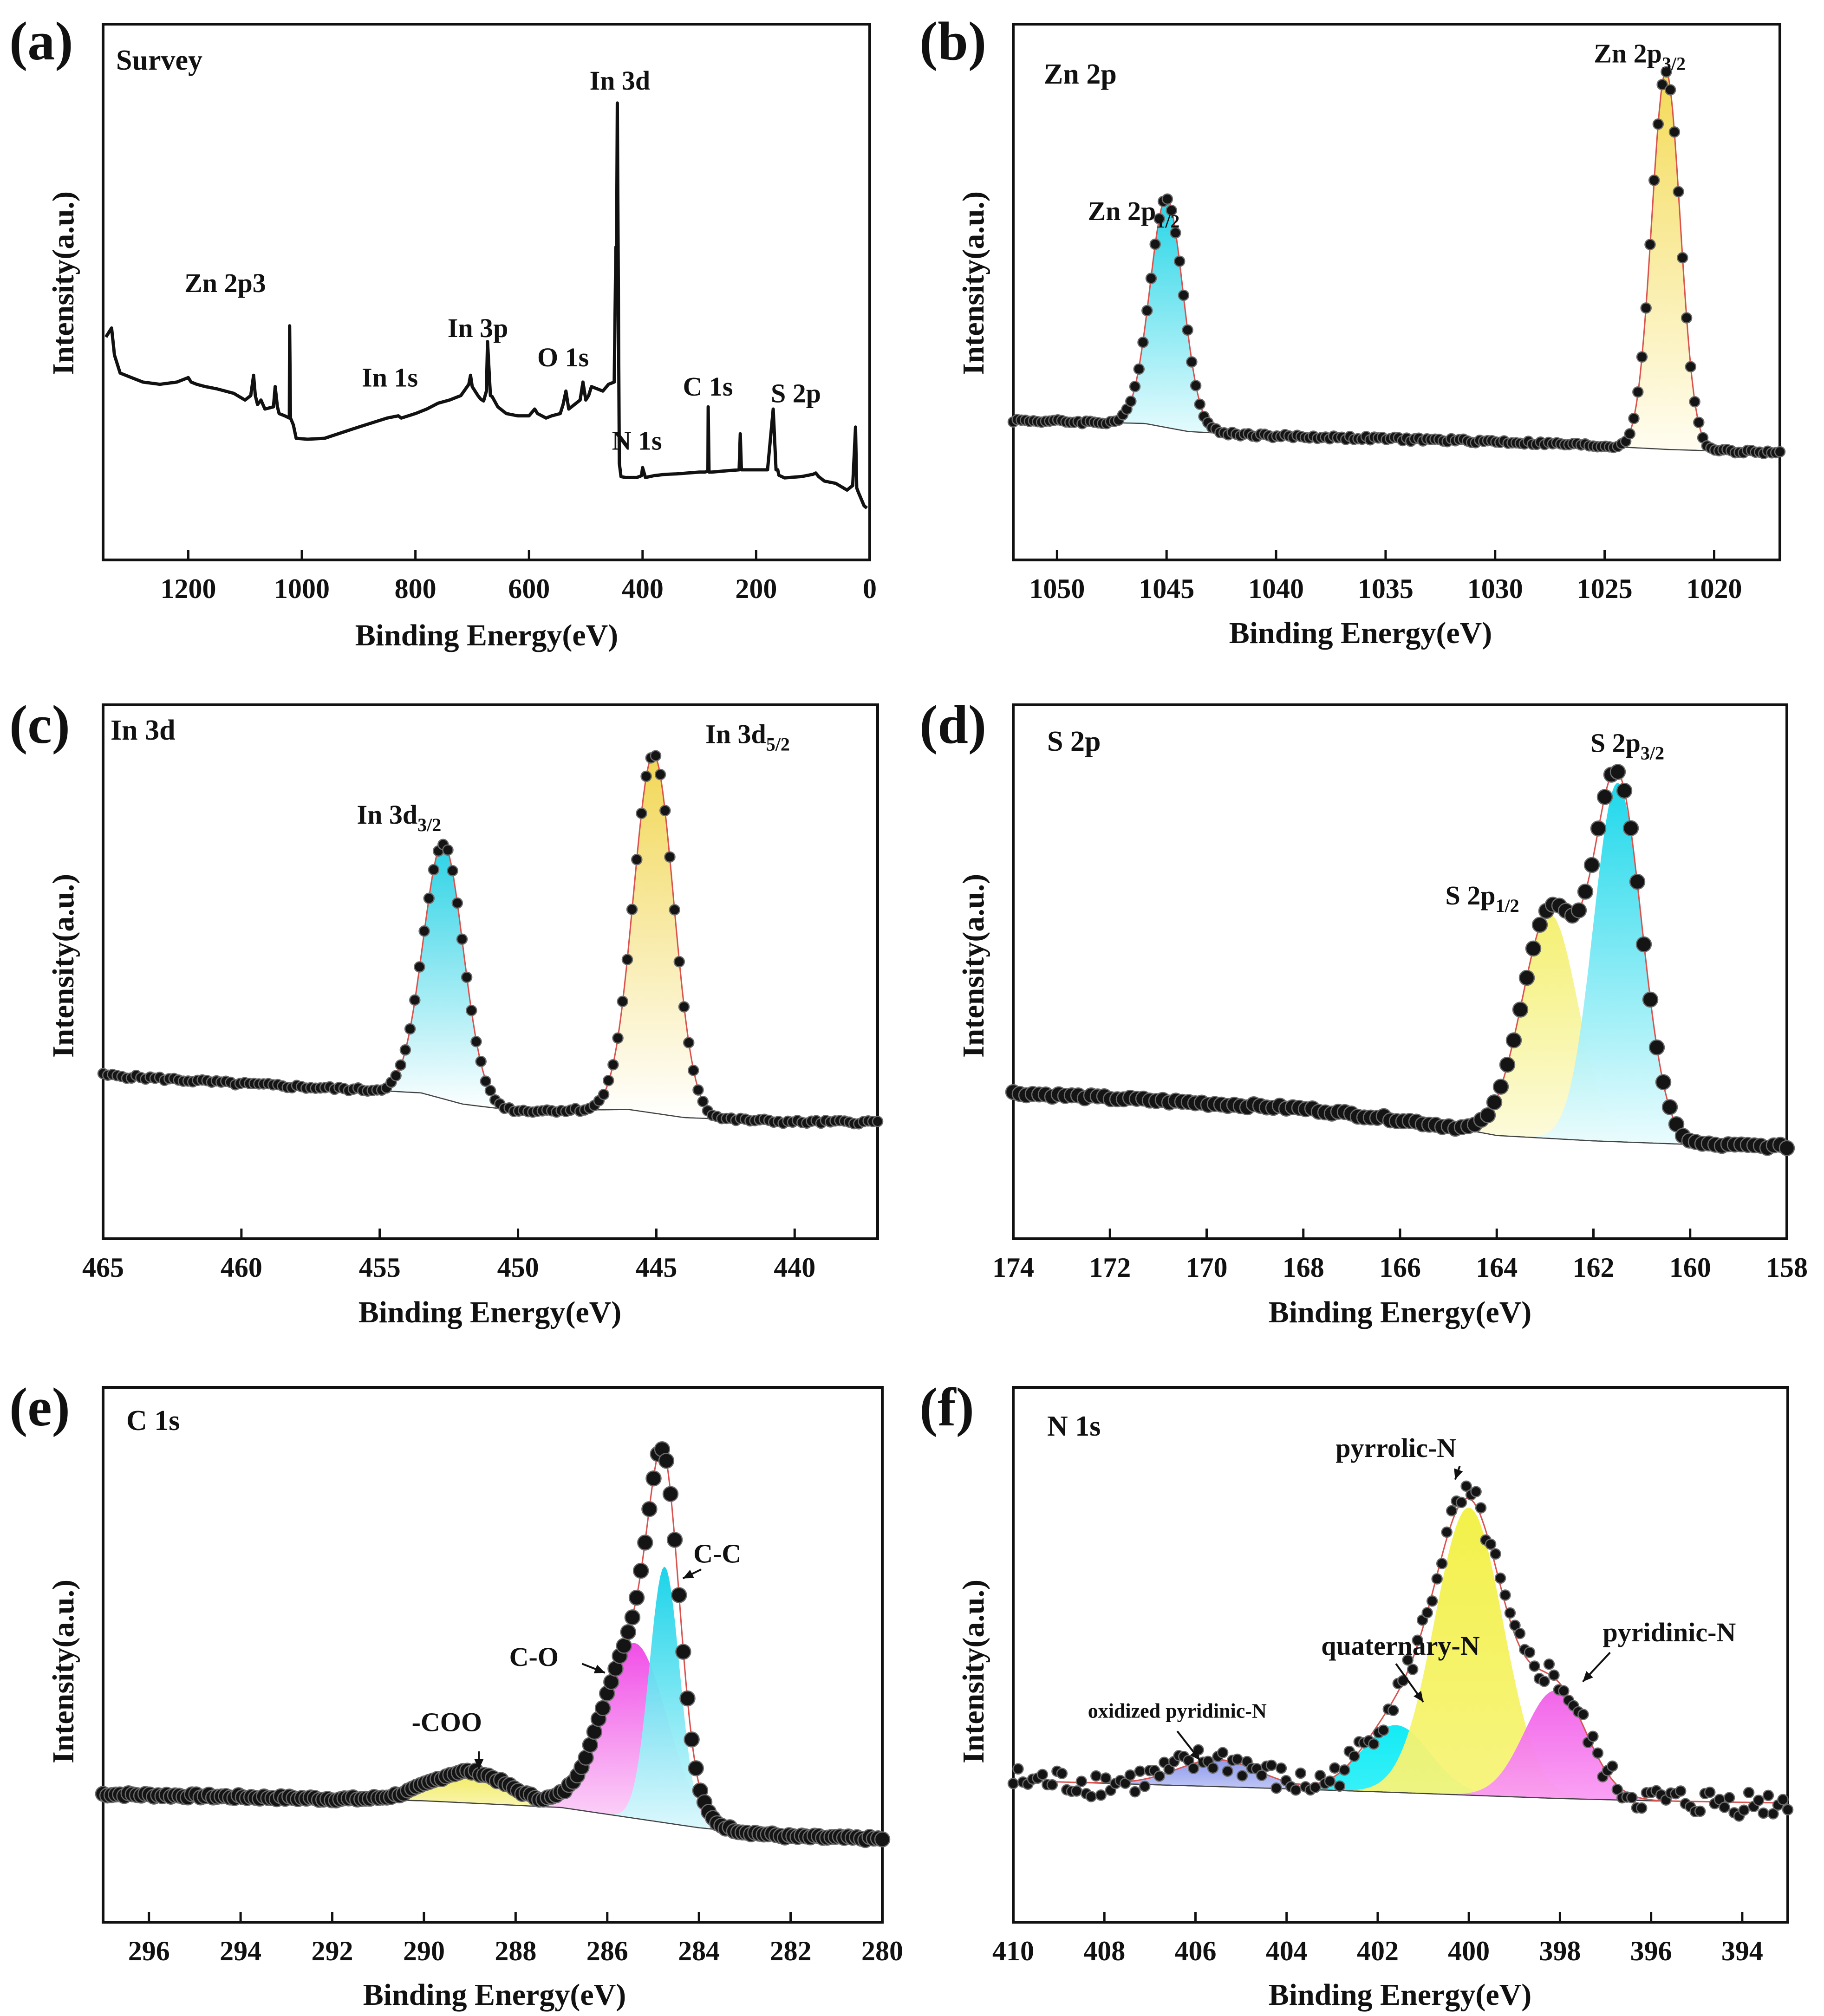 Image resolution: width=1824 pixels, height=2016 pixels. What do you see at coordinates (1787, 1267) in the screenshot?
I see `x-tick-label: 158` at bounding box center [1787, 1267].